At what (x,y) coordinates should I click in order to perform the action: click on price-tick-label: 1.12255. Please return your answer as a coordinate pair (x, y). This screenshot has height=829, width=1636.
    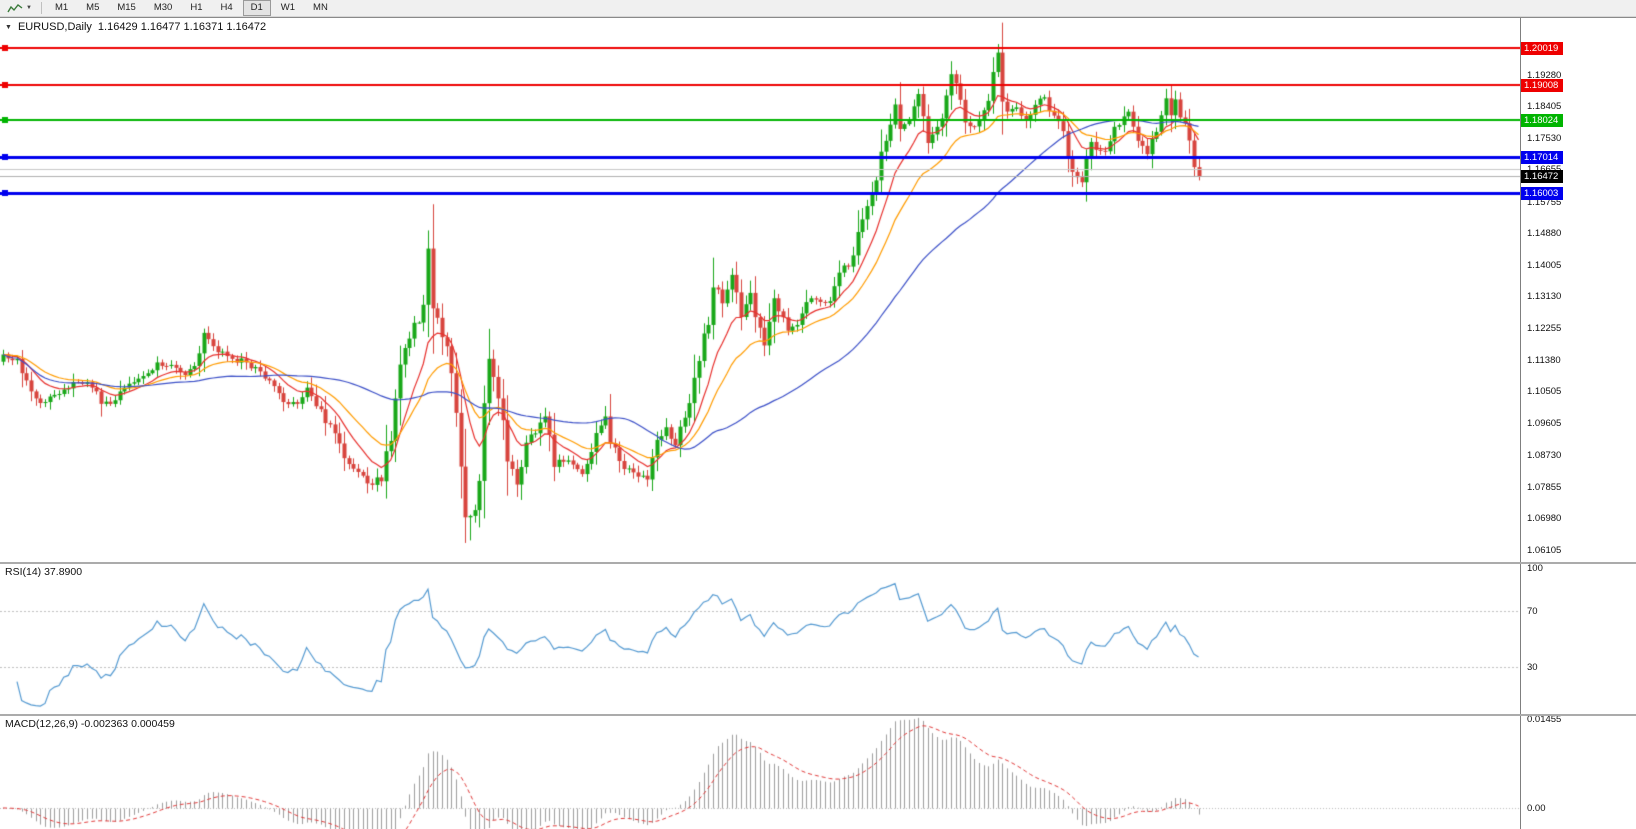
    Looking at the image, I should click on (1544, 328).